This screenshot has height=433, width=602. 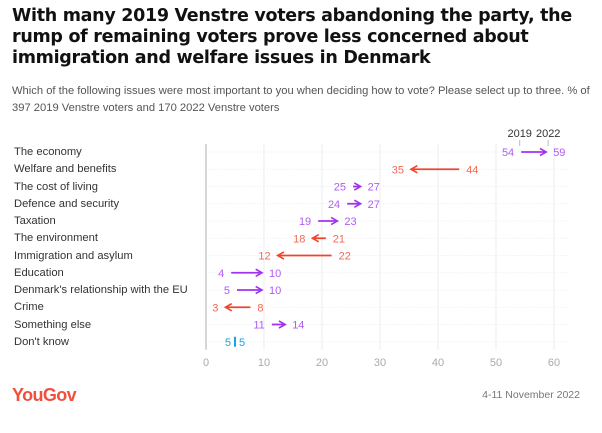 I want to click on category-label: Something else, so click(x=53, y=324).